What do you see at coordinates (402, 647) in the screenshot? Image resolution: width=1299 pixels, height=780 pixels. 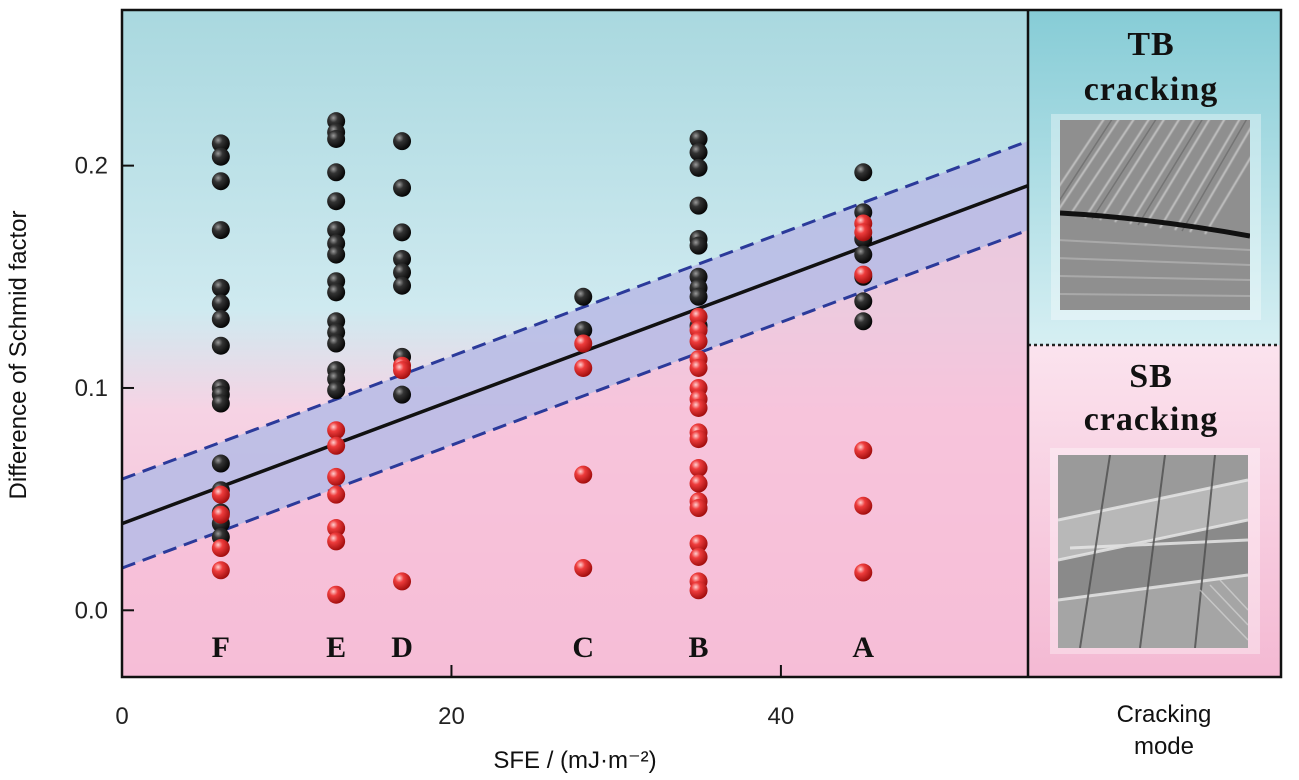 I see `category-label-d: D` at bounding box center [402, 647].